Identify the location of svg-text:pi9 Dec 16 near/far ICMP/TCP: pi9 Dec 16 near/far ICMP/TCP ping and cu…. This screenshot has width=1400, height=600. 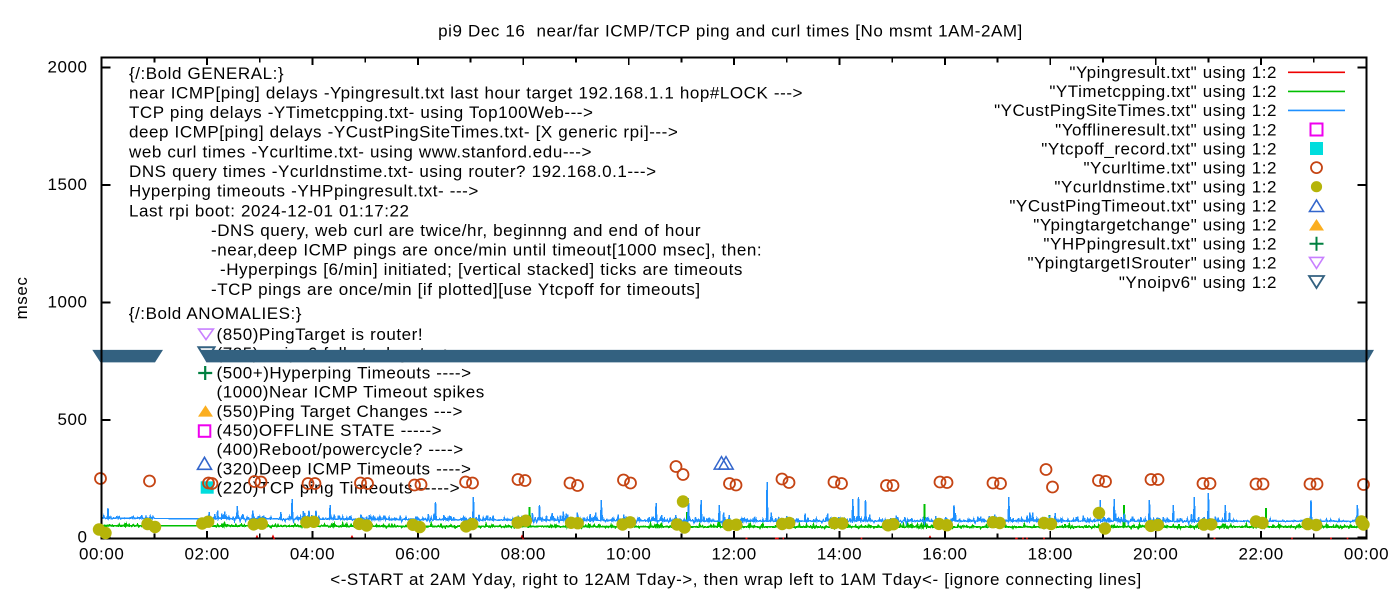
(730, 30).